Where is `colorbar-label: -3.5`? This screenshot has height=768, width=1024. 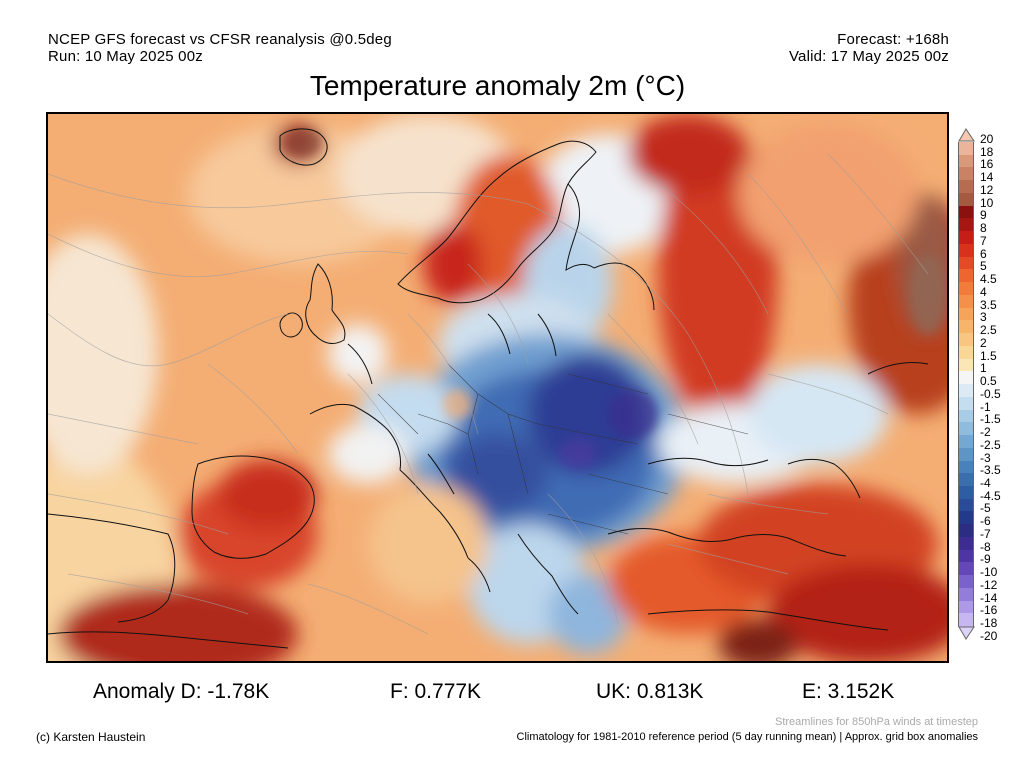
colorbar-label: -3.5 is located at coordinates (990, 470).